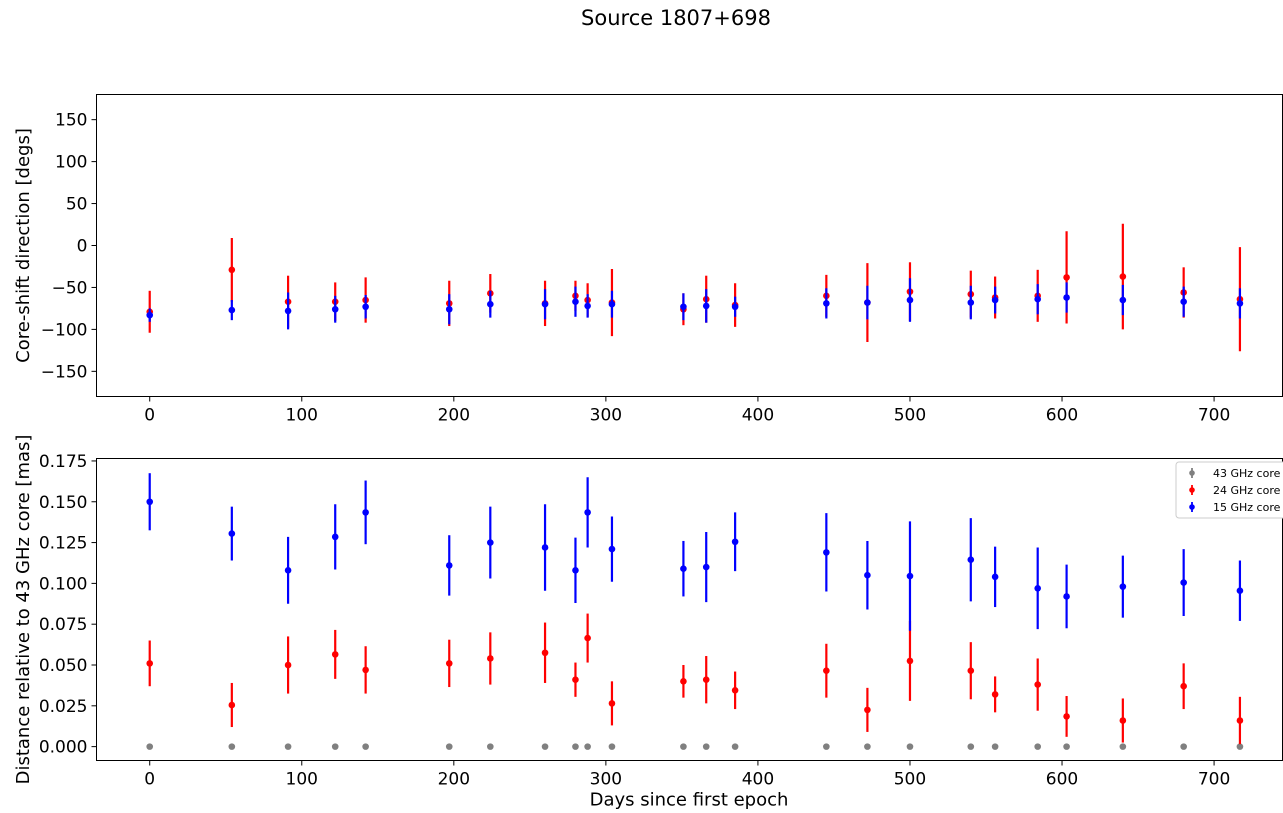 The height and width of the screenshot is (813, 1283). Describe the element at coordinates (63, 584) in the screenshot. I see `y-tick-label: 0.100` at that location.